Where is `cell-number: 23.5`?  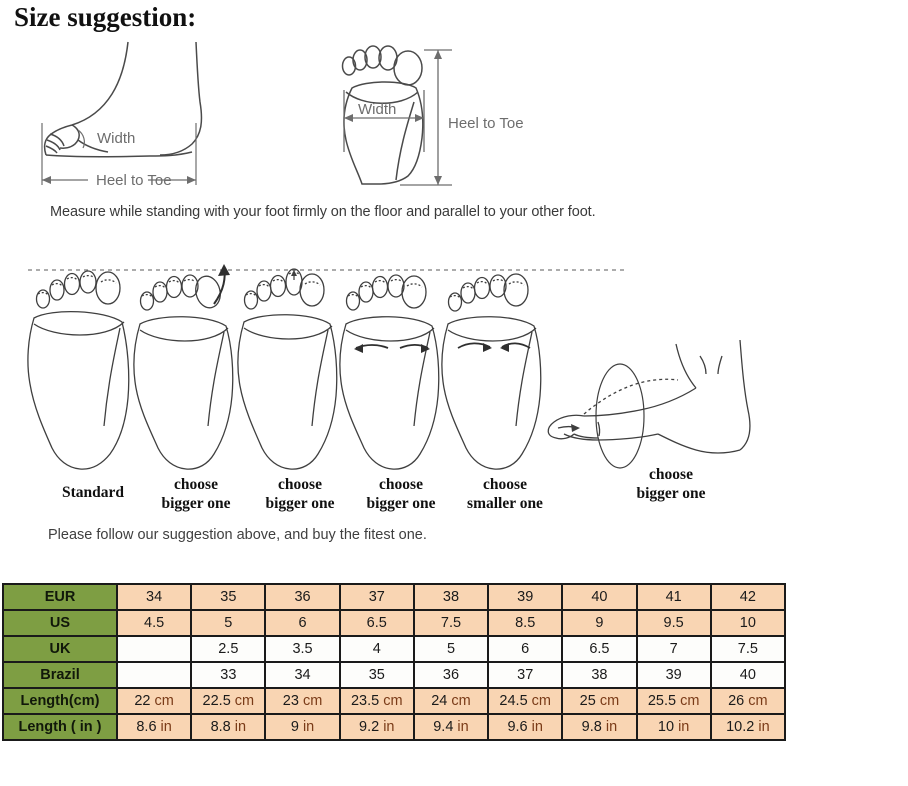
cell-number: 23.5 is located at coordinates (367, 700).